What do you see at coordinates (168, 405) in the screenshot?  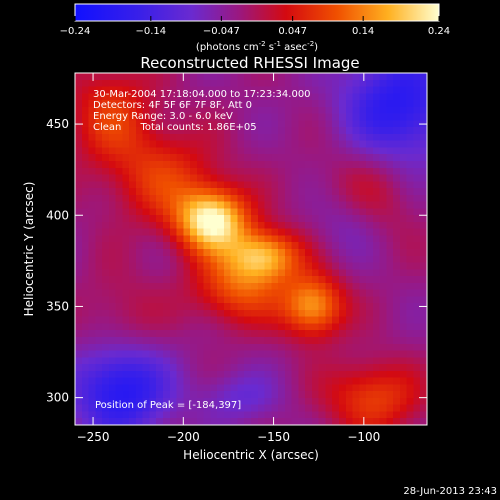 I see `peak-position: Position of Peak = [-184,397]` at bounding box center [168, 405].